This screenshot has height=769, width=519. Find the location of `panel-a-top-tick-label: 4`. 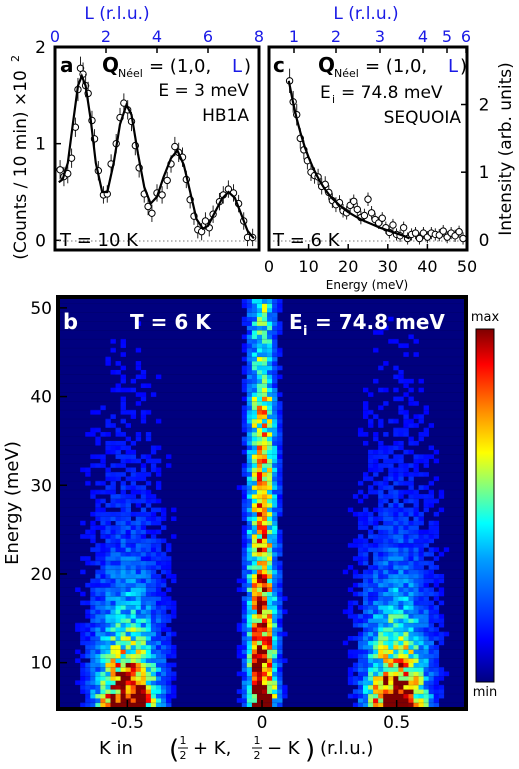

panel-a-top-tick-label: 4 is located at coordinates (157, 36).